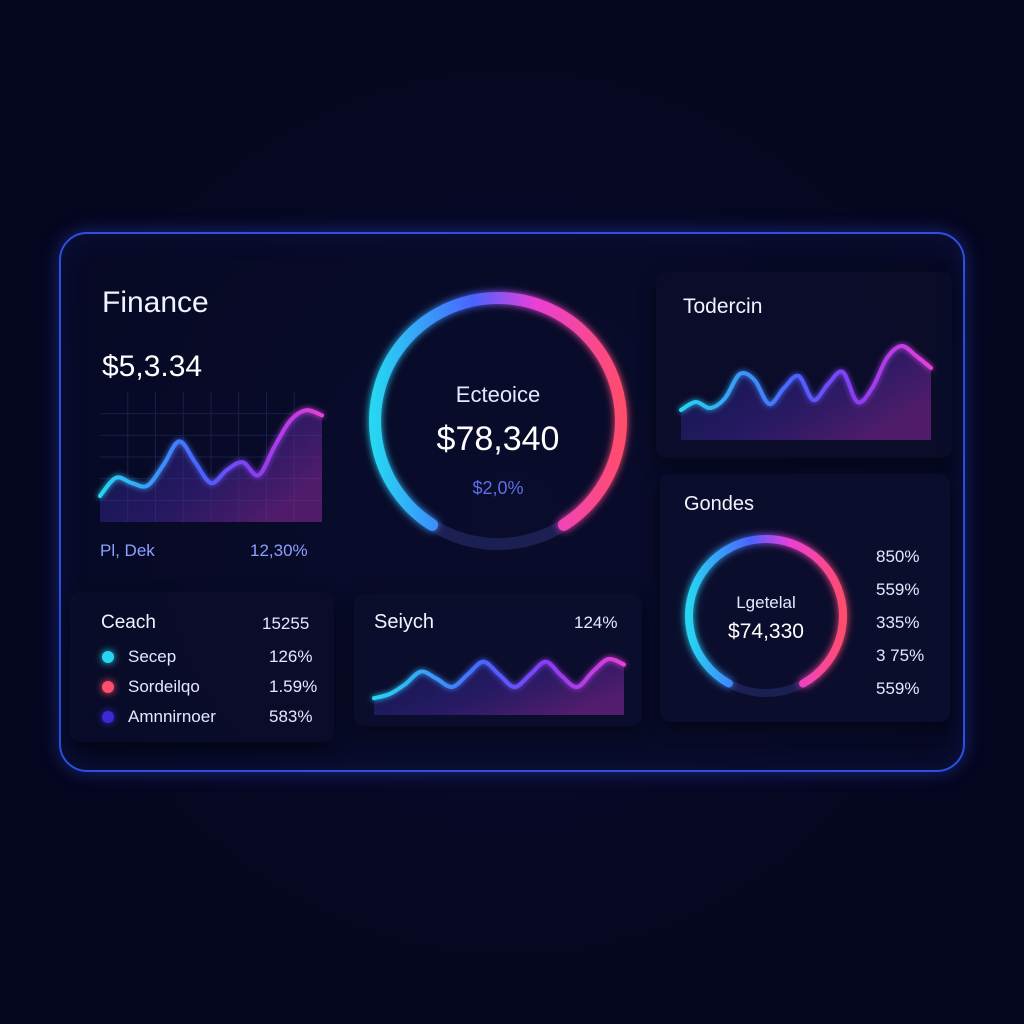  What do you see at coordinates (127, 550) in the screenshot?
I see `finance-footer-label: Pl, Dek` at bounding box center [127, 550].